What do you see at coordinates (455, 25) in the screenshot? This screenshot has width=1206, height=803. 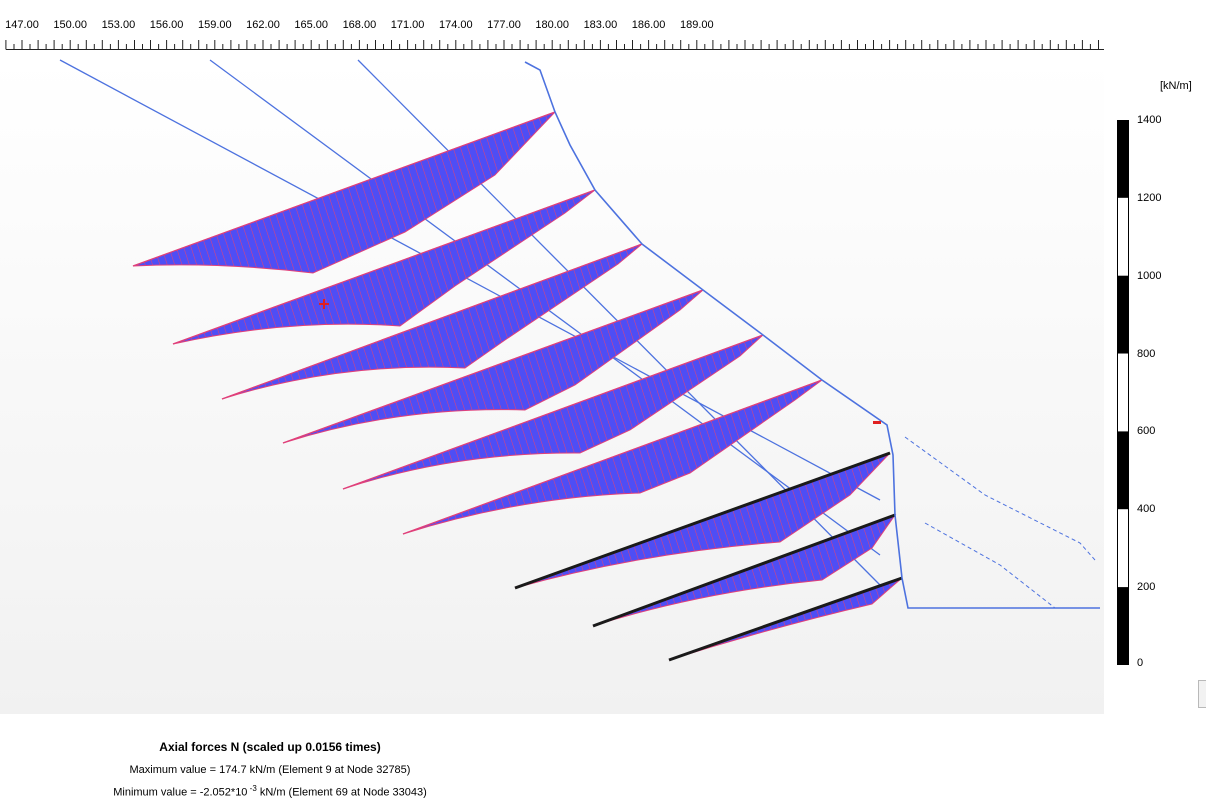 I see `ruler-tick-label: 174.00` at bounding box center [455, 25].